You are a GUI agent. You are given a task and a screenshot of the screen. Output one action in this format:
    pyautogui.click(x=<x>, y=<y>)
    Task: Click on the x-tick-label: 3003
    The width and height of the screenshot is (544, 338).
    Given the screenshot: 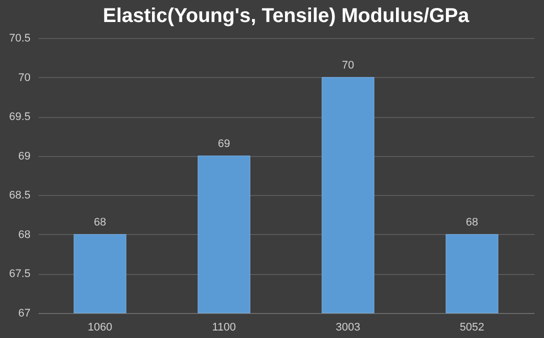 What is the action you would take?
    pyautogui.click(x=348, y=328)
    